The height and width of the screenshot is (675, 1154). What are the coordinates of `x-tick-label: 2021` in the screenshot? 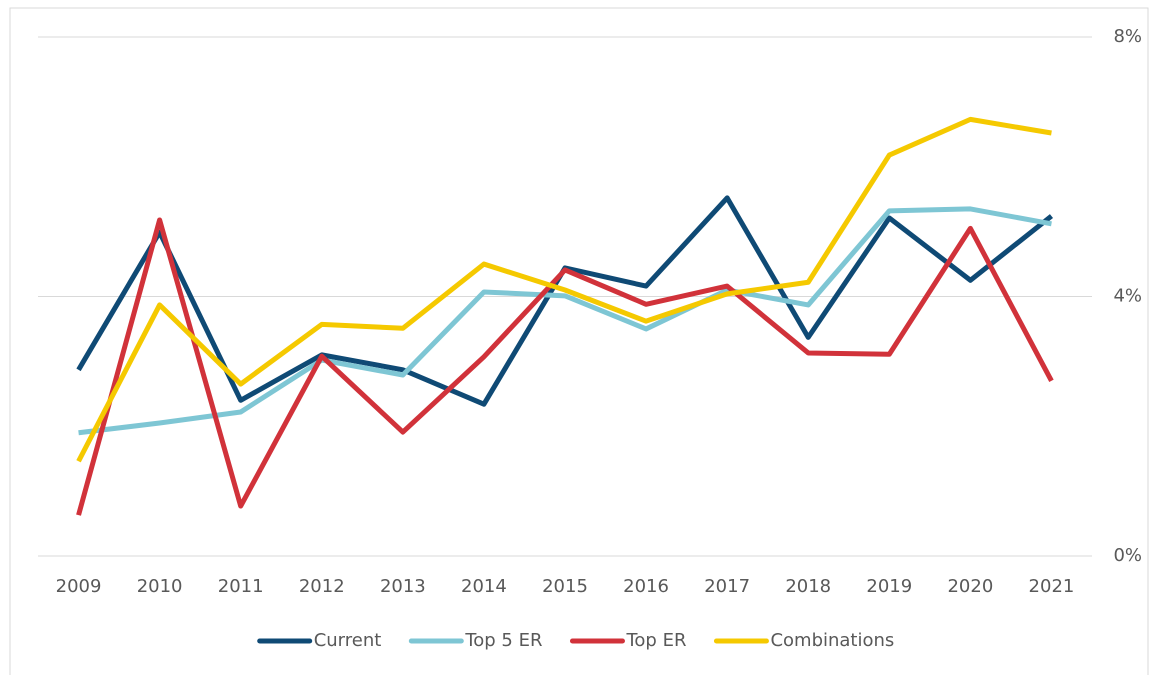 It's located at (1052, 586).